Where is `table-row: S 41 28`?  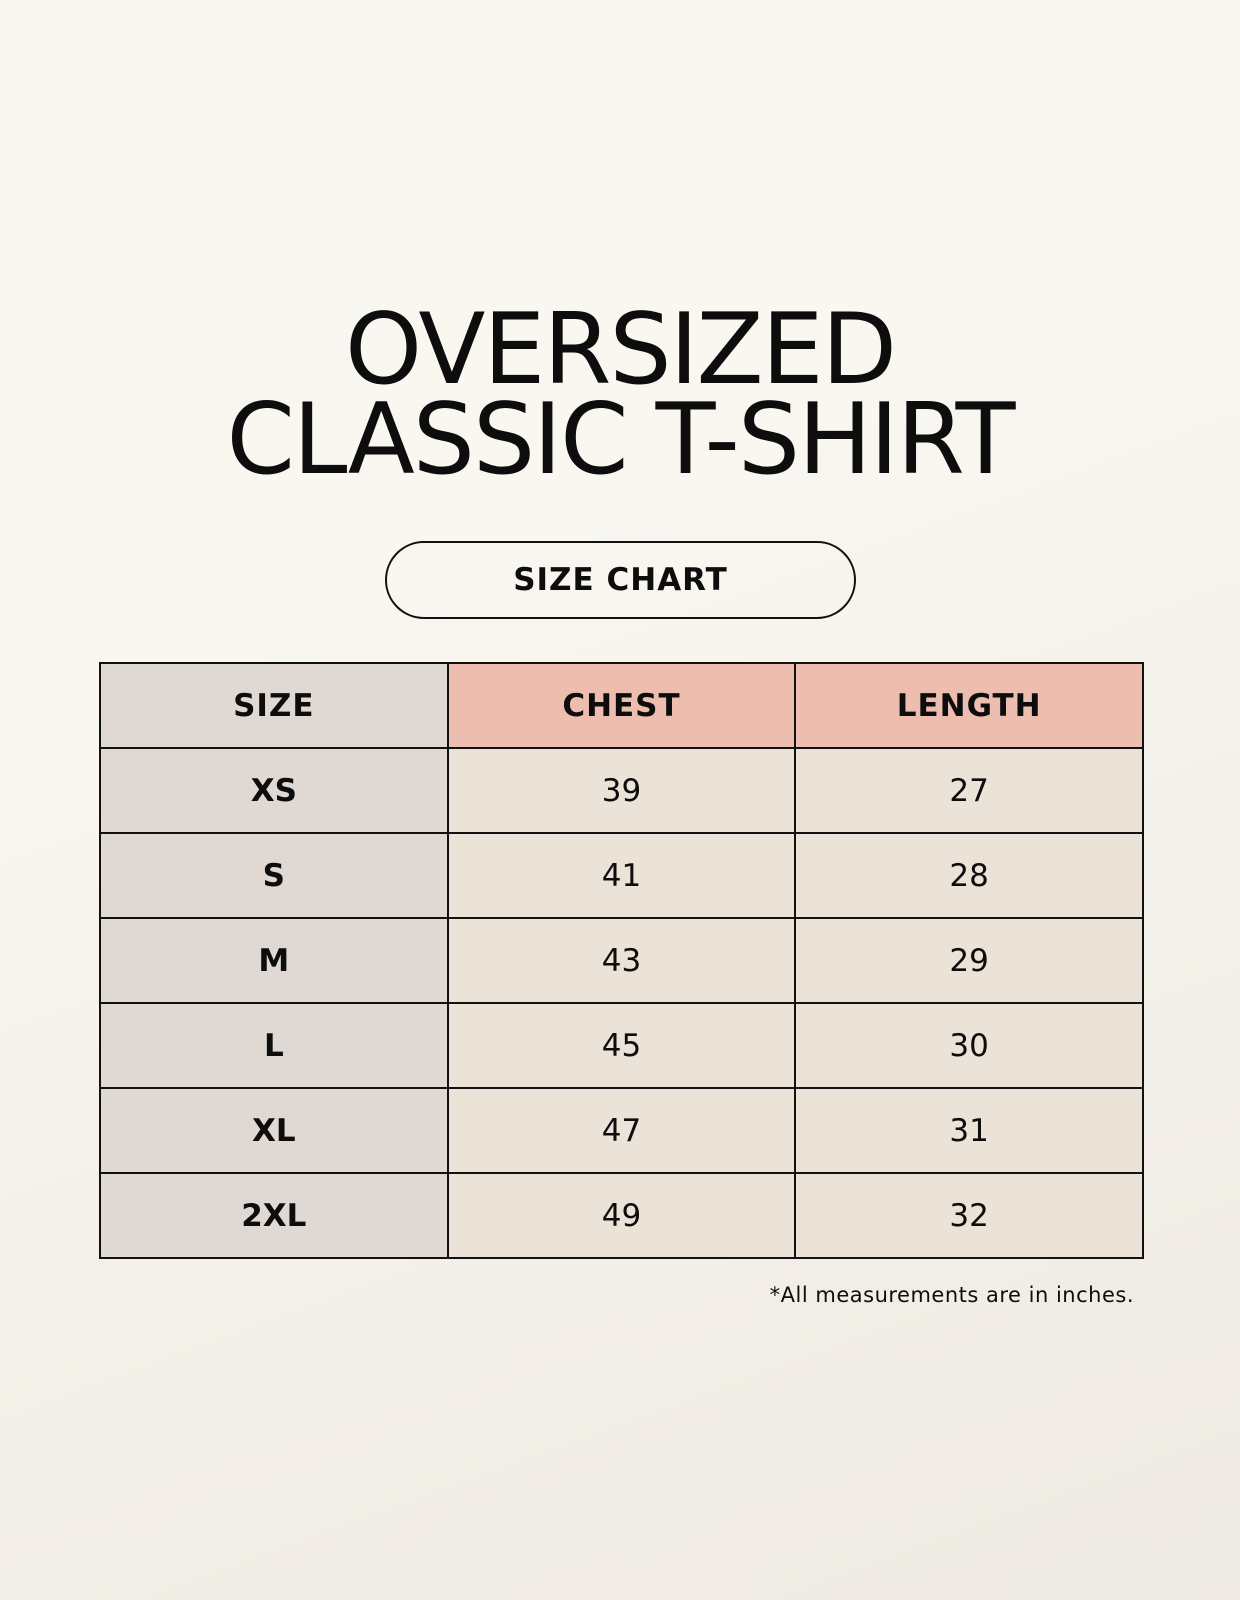 table-row: S 41 28 is located at coordinates (621, 875).